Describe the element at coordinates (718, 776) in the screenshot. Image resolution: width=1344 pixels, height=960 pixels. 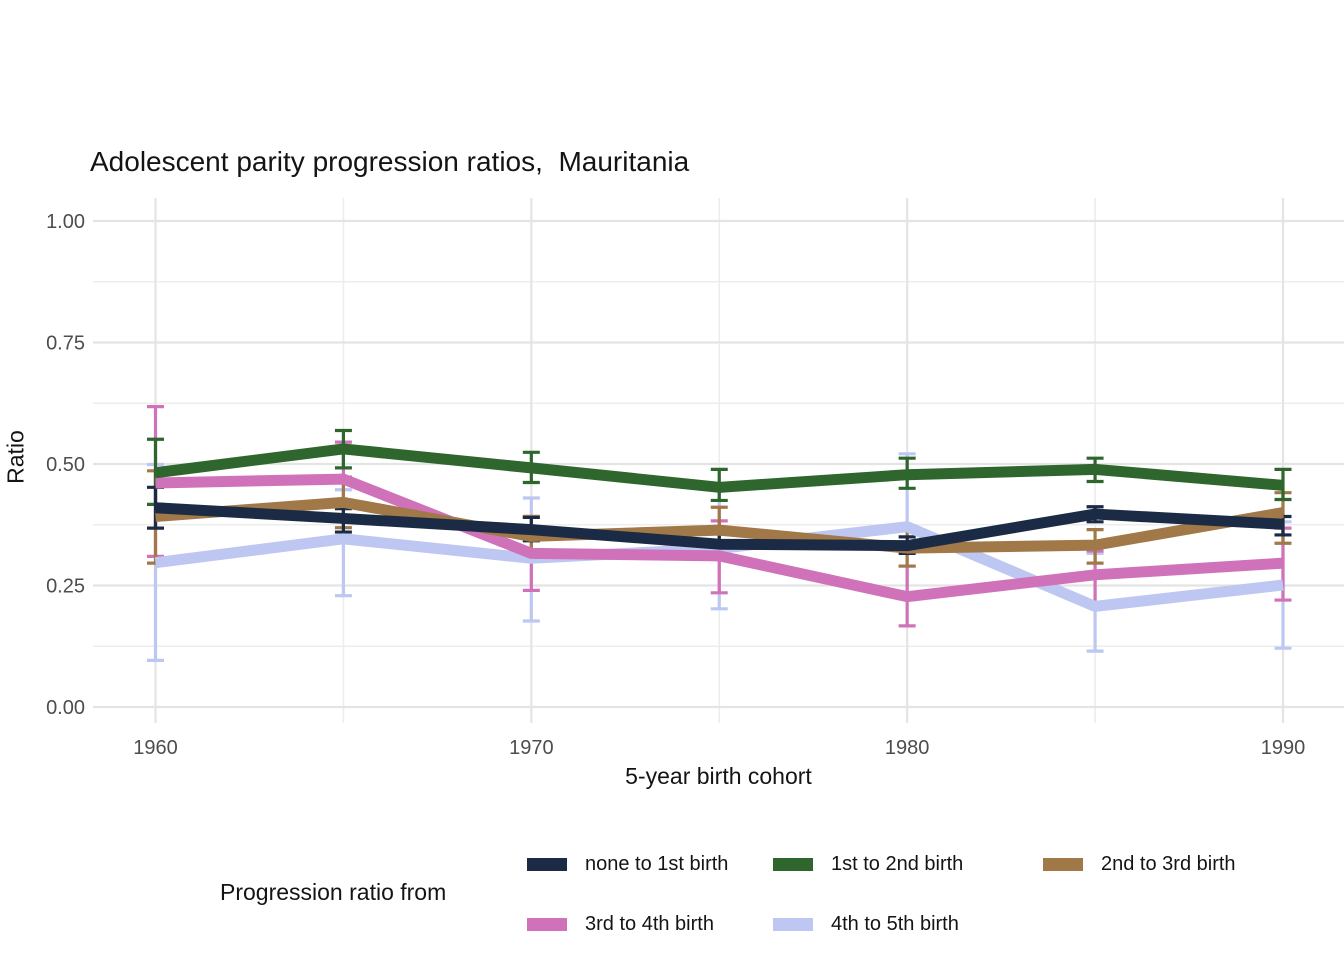
I see `x-axis-title: 5-year birth cohort` at that location.